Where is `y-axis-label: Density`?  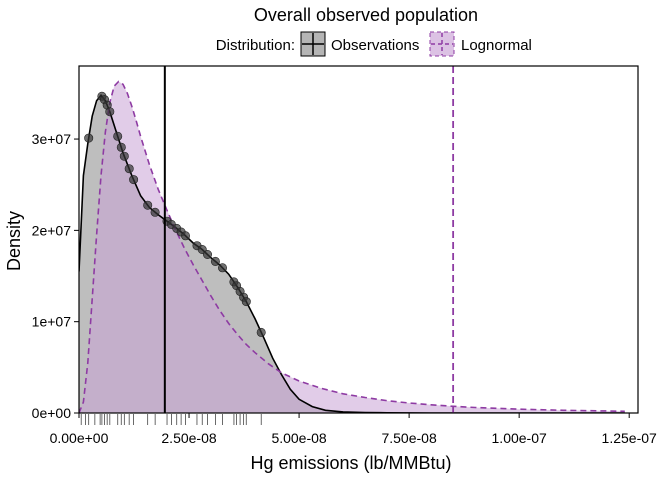 y-axis-label: Density is located at coordinates (14, 241).